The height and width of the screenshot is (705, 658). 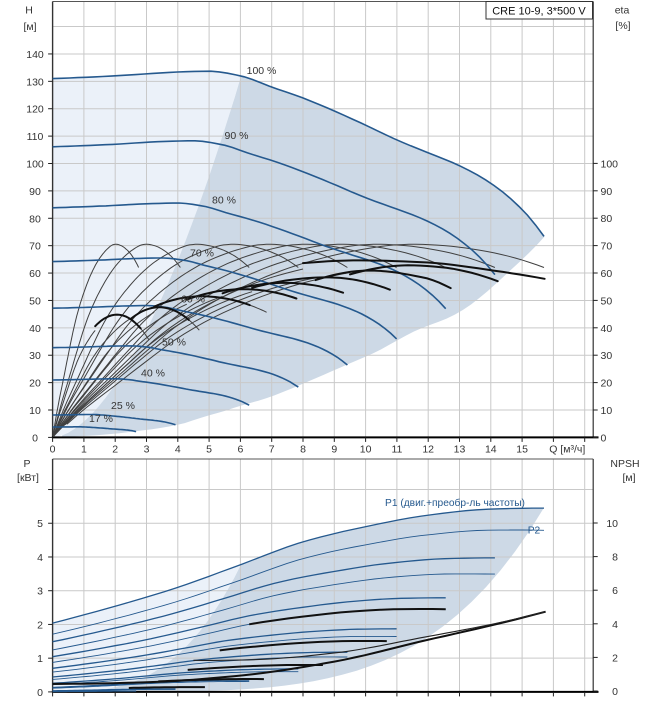 What do you see at coordinates (35, 82) in the screenshot?
I see `svg-text: 130` at bounding box center [35, 82].